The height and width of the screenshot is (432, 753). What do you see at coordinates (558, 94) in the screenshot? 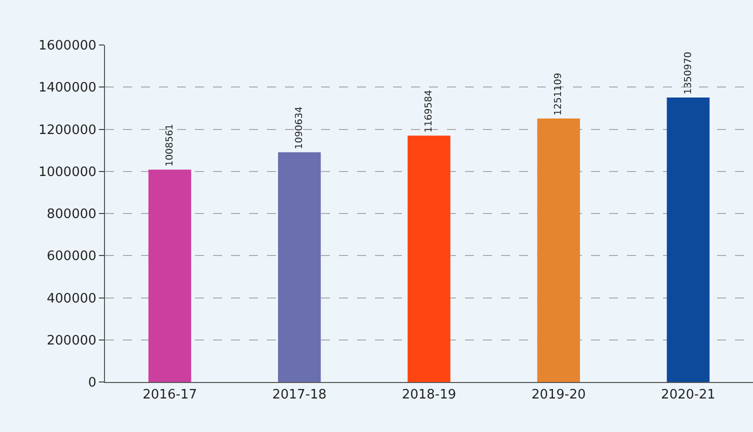
I see `data-label: 1251109` at bounding box center [558, 94].